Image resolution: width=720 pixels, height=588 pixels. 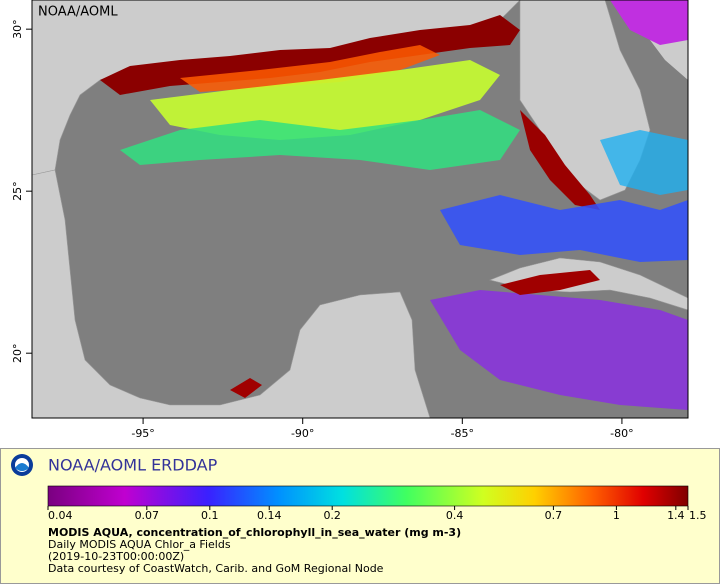 What do you see at coordinates (310, 68) in the screenshot?
I see `chlorophyll-orange` at bounding box center [310, 68].